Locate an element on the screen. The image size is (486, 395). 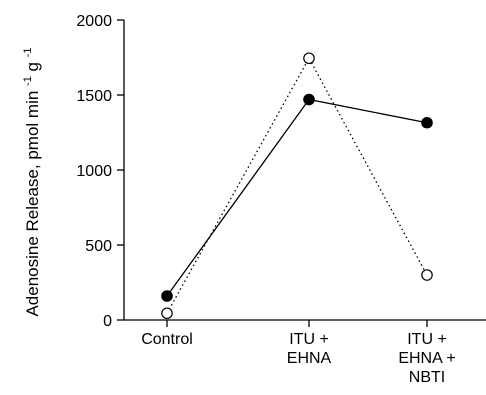
y-axis-title-sup1: -1 is located at coordinates (28, 81).